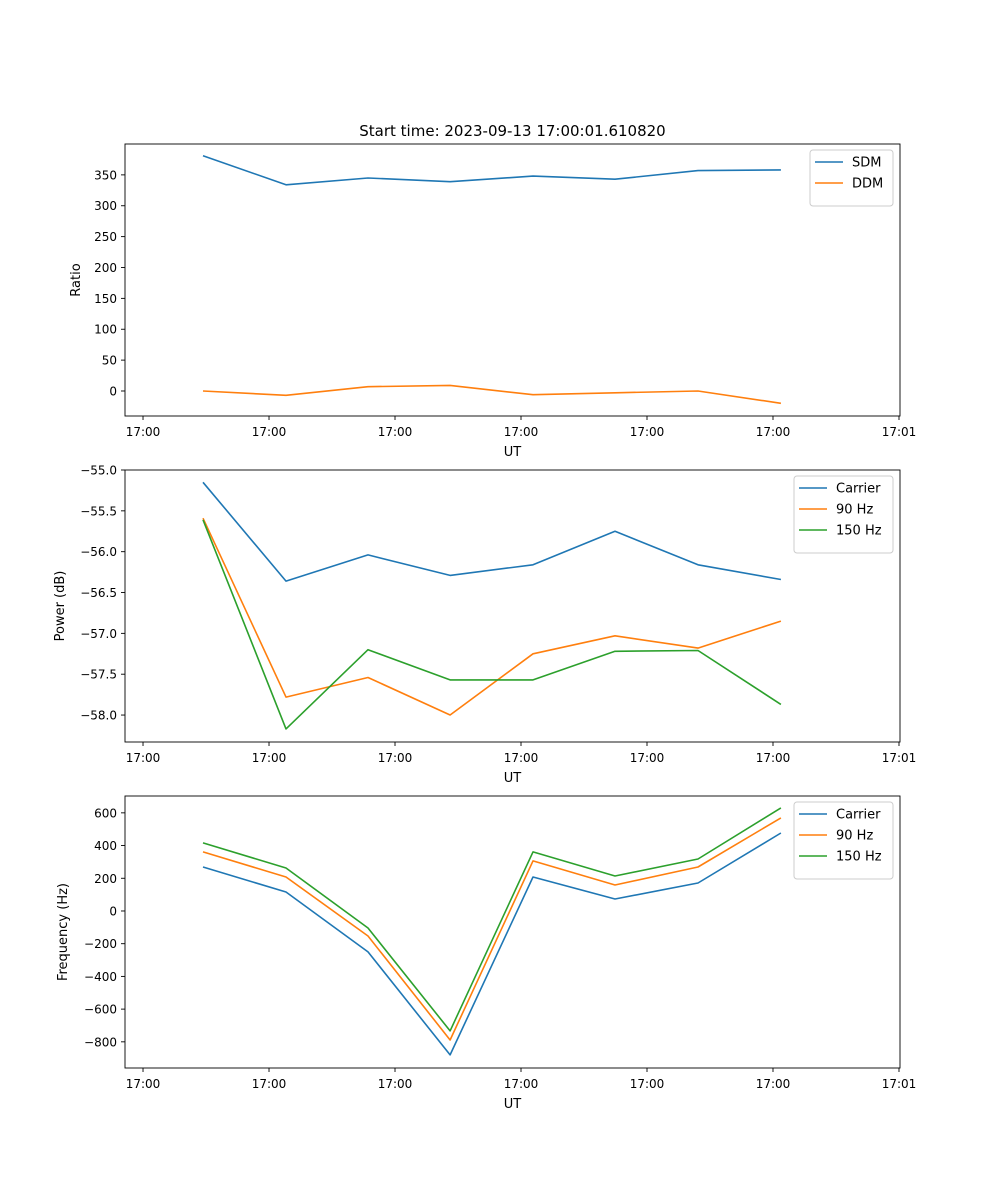  Describe the element at coordinates (512, 131) in the screenshot. I see `chart-title: Start time: 2023-09-13 17:00:01.610820` at that location.